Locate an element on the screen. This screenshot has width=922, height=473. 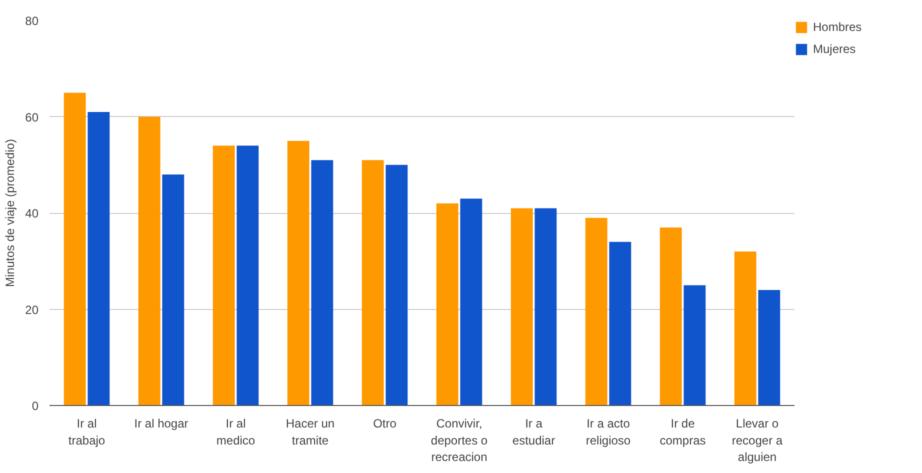
x-tick-label: Hacer un tramite is located at coordinates (310, 432).